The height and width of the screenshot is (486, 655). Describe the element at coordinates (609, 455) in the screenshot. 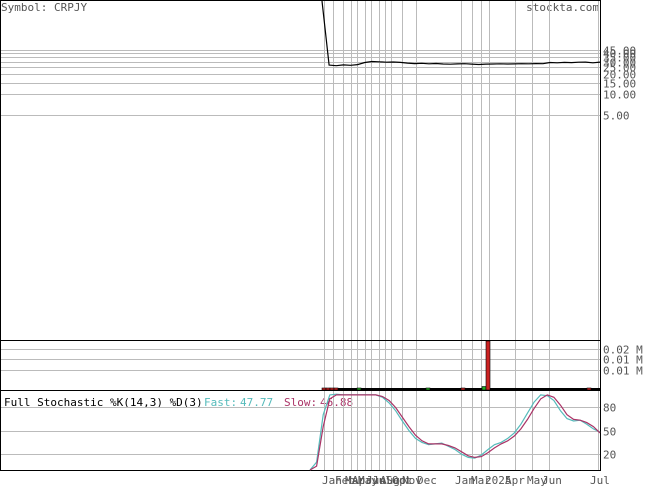

I see `stochastic-tick-label: 20` at that location.